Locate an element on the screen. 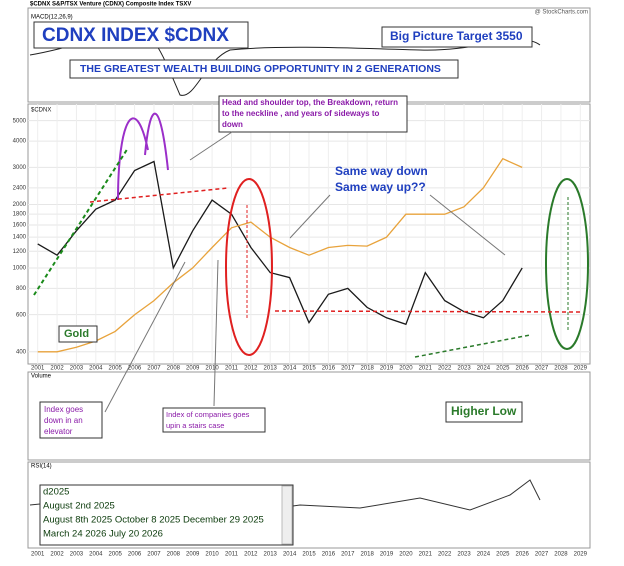 The height and width of the screenshot is (566, 624). title-box is located at coordinates (141, 35).